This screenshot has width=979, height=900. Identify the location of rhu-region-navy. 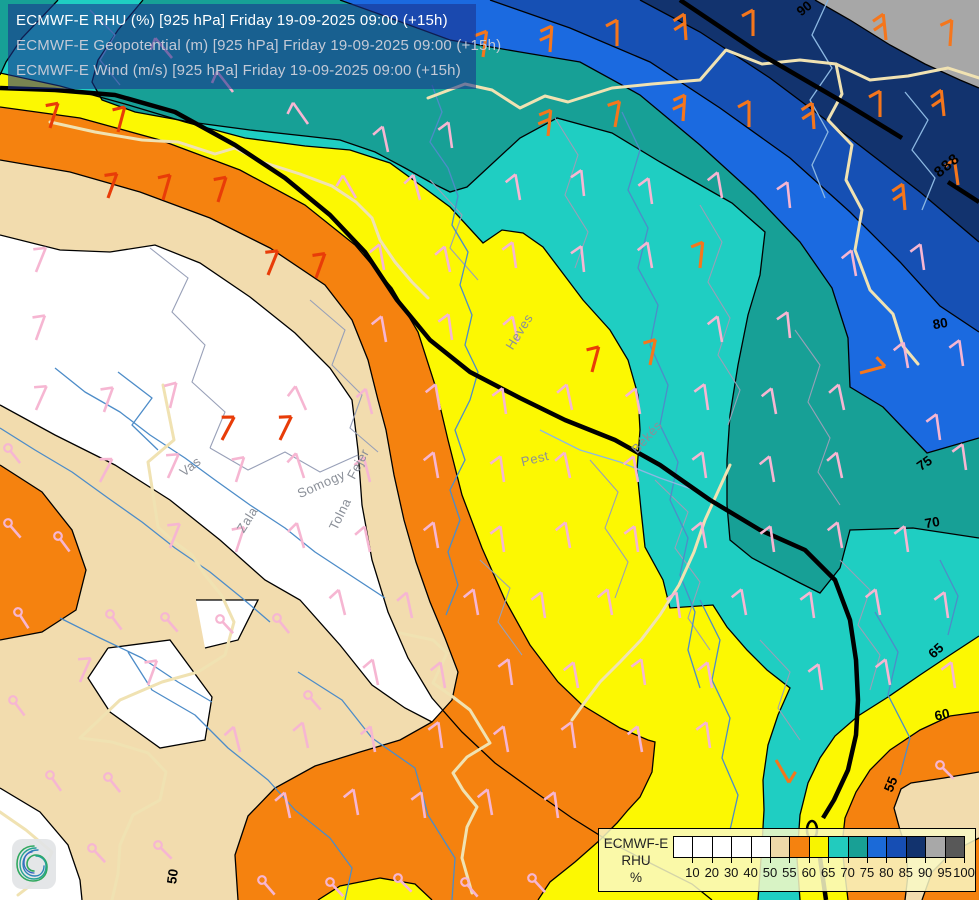
(809, 121).